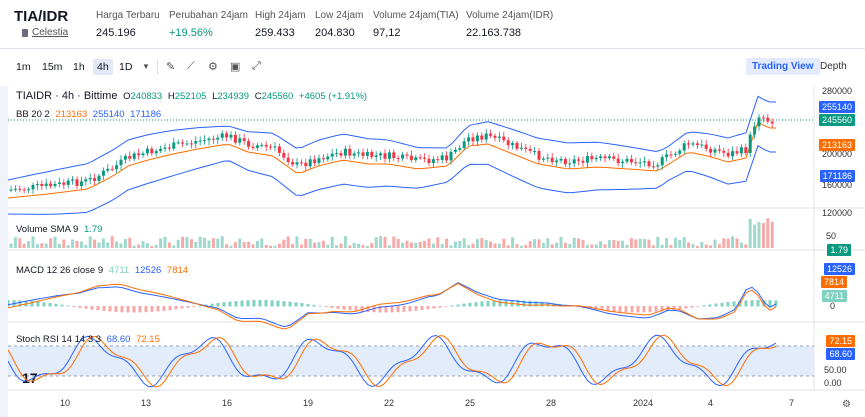 The height and width of the screenshot is (417, 865). Describe the element at coordinates (392, 361) in the screenshot. I see `stoch-d-line` at that location.